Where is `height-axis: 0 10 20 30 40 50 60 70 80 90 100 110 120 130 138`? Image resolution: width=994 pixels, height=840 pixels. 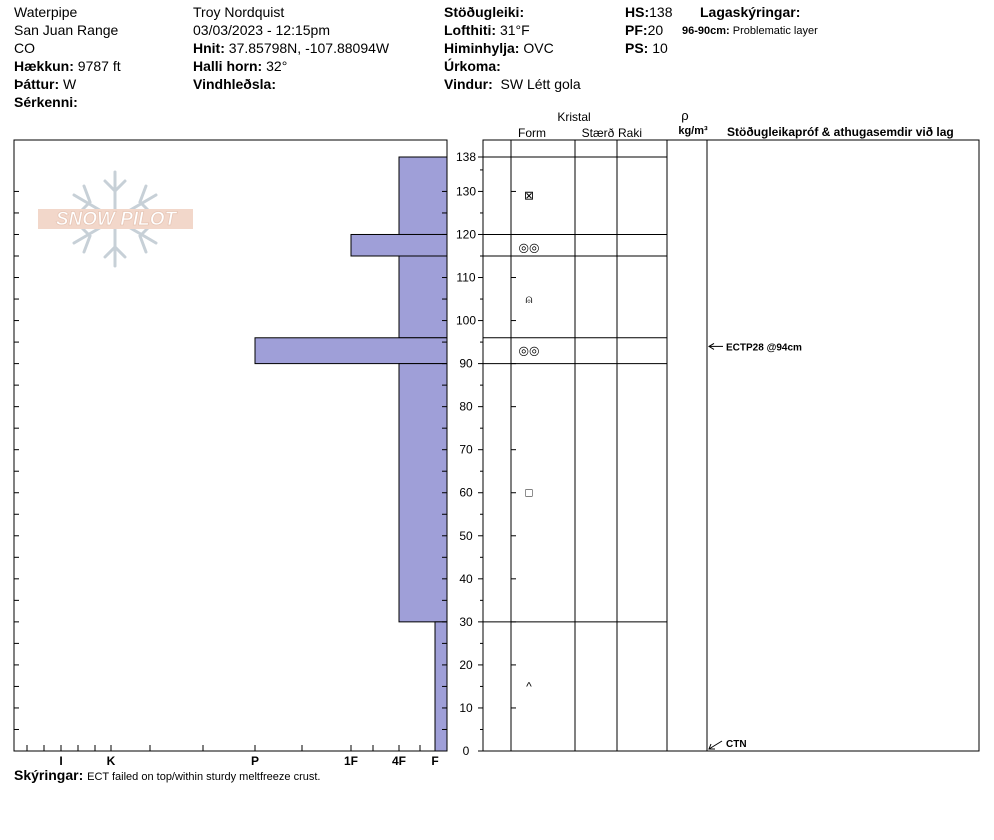 height-axis: 0 10 20 30 40 50 60 70 80 90 100 110 120 130 138 is located at coordinates (469, 454).